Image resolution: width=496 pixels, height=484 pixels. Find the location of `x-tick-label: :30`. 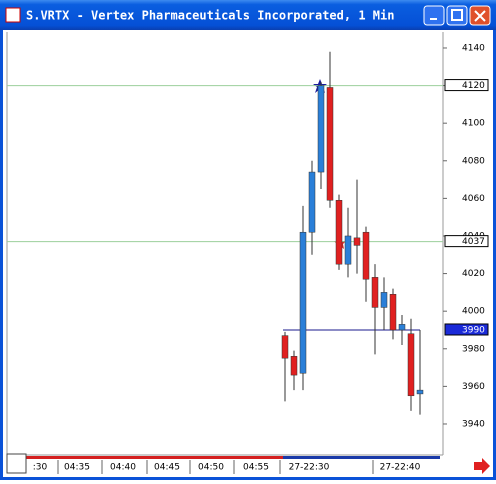

x-tick-label: :30 is located at coordinates (40, 468).